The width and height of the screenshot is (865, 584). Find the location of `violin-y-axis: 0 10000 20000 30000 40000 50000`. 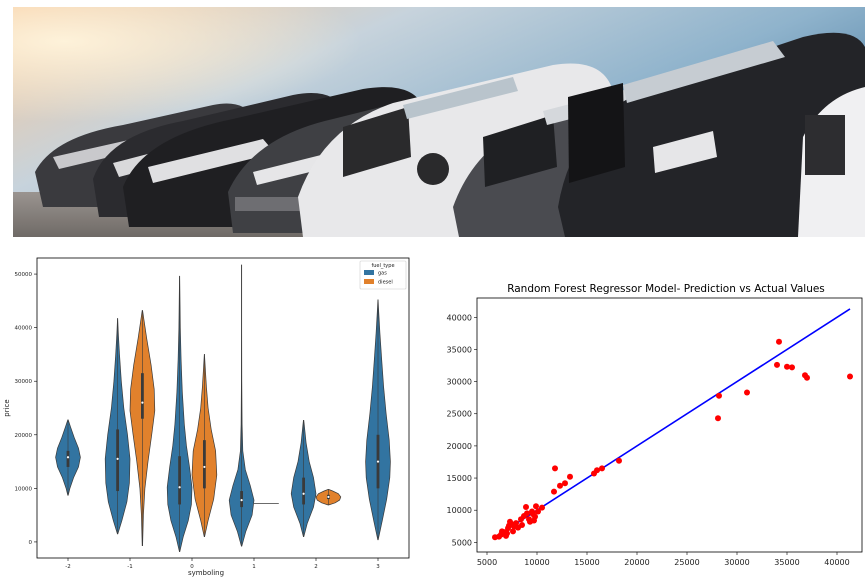

violin-y-axis: 0 10000 20000 30000 40000 50000 is located at coordinates (26, 409).